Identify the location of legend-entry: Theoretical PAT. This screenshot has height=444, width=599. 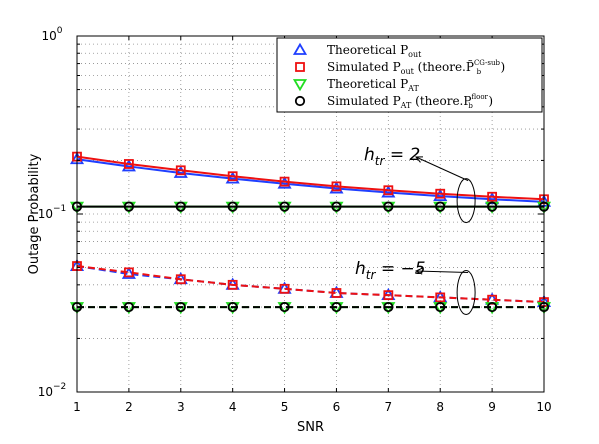
(356, 85).